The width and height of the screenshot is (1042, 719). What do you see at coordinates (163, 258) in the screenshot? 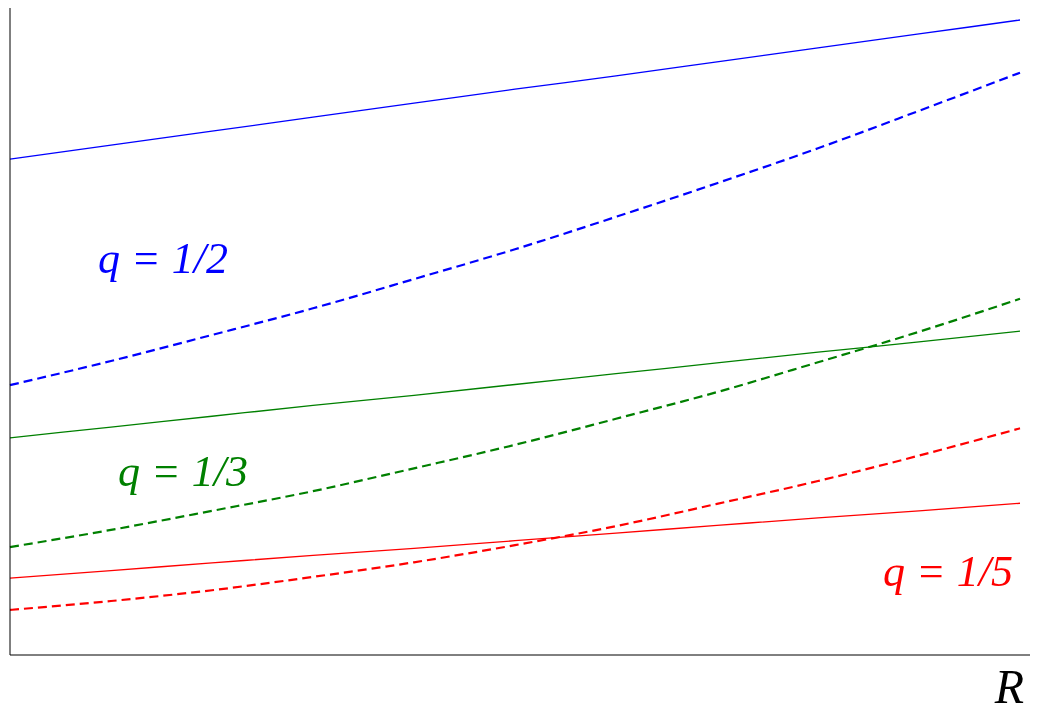
I see `annotation: q = 1/2` at bounding box center [163, 258].